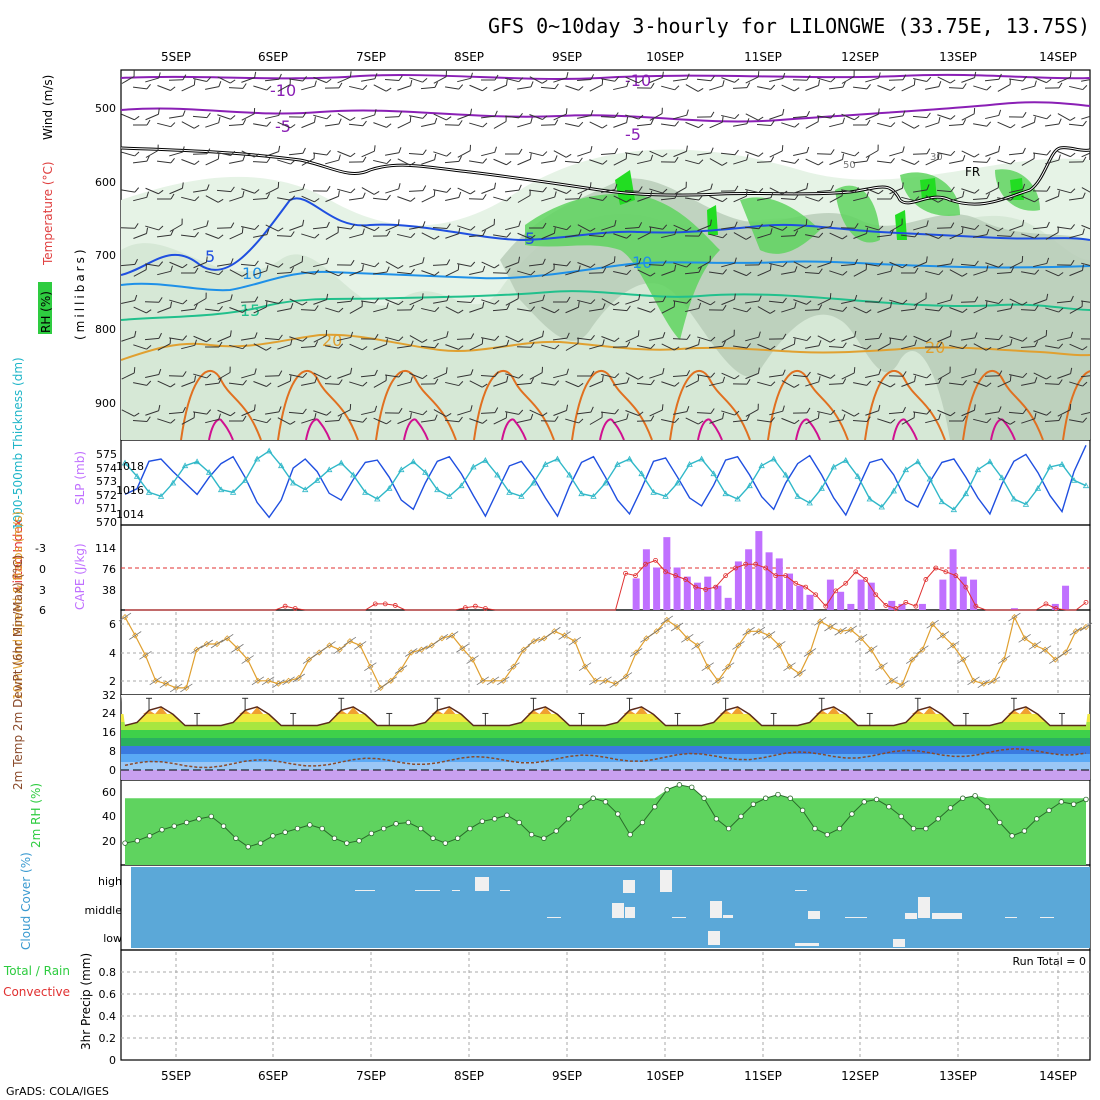 Image resolution: width=1100 pixels, height=1100 pixels. Describe the element at coordinates (371, 1076) in the screenshot. I see `day-label-bottom: 7SEP` at that location.